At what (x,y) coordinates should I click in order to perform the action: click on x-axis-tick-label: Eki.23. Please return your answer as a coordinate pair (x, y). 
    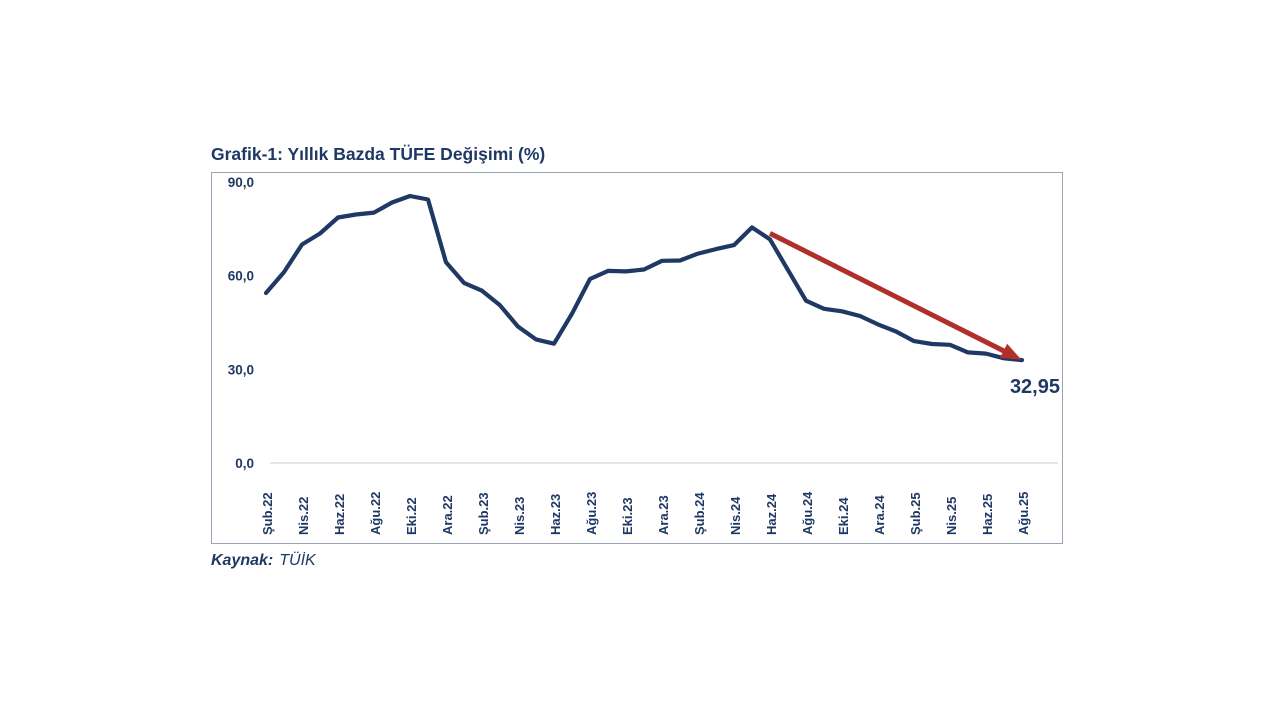
    Looking at the image, I should click on (627, 516).